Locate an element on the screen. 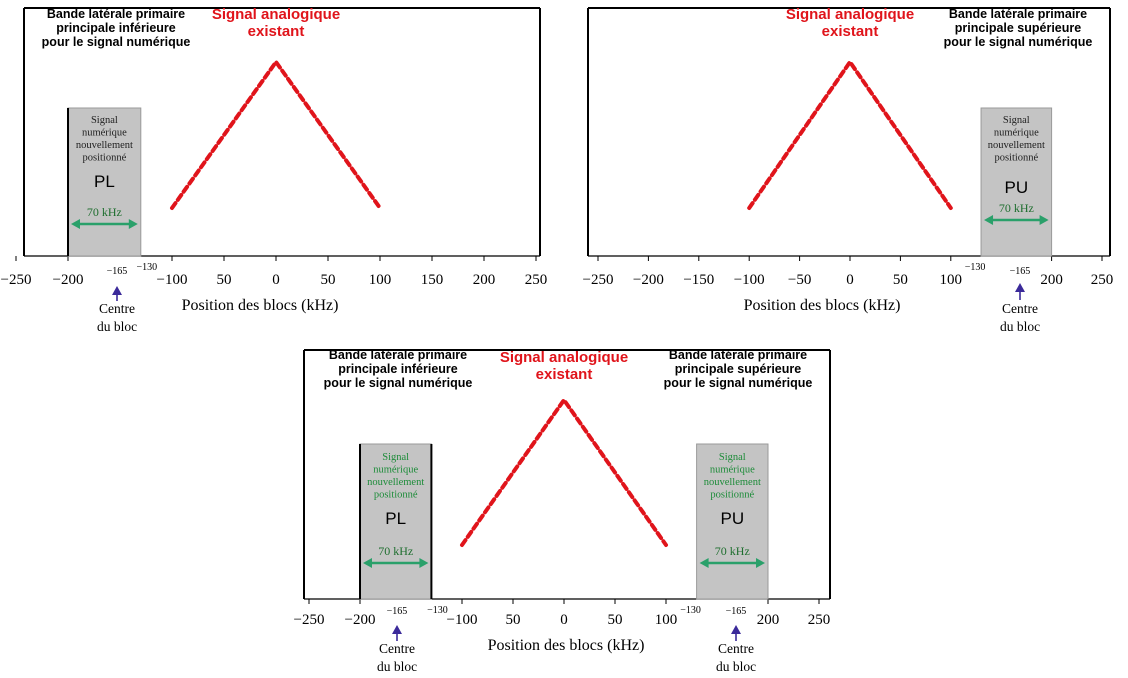 Image resolution: width=1128 pixels, height=678 pixels. x-tick-labels: −250 −200 −100 50 0 50 100 200 250 is located at coordinates (562, 613).